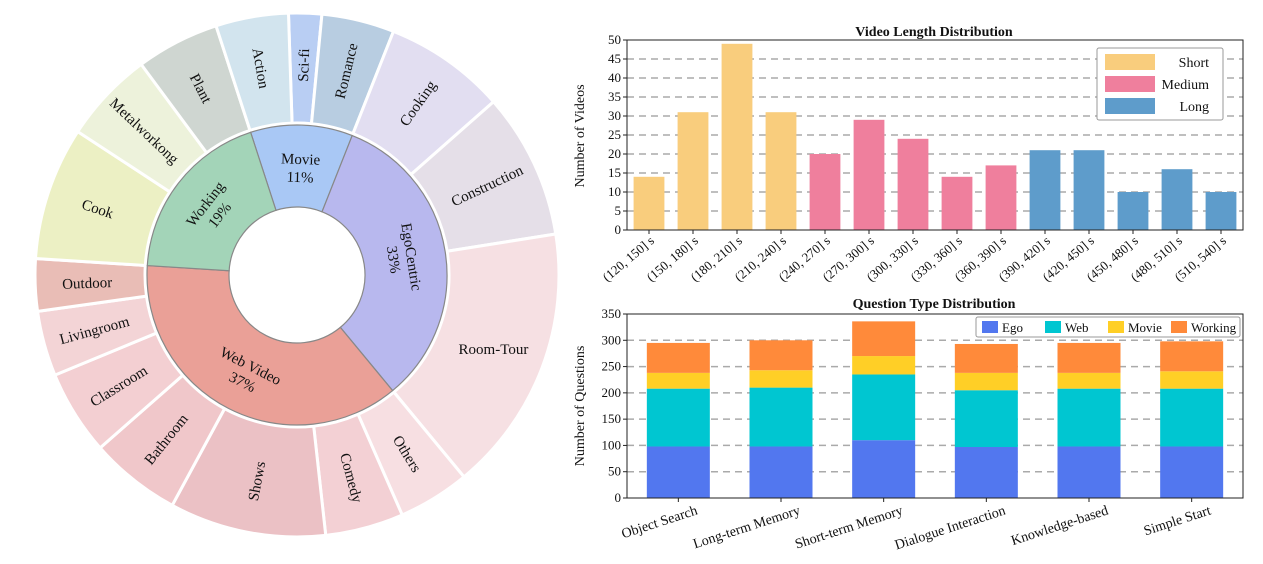 Image resolution: width=1263 pixels, height=564 pixels. I want to click on chart-title: Video Length Distribution, so click(934, 32).